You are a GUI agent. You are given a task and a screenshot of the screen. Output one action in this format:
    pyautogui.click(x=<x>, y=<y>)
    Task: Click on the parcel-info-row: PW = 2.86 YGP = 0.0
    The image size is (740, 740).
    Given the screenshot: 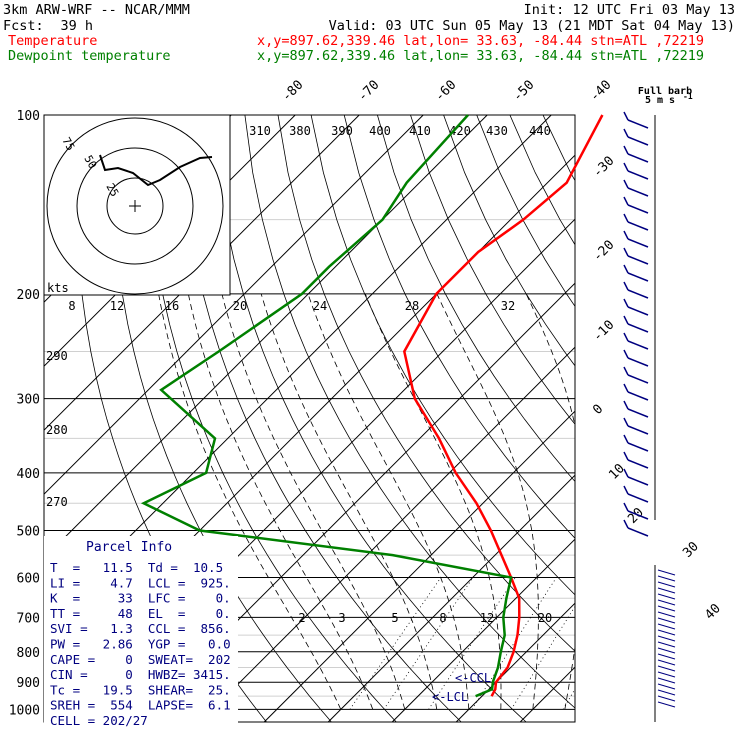 What is the action you would take?
    pyautogui.click(x=140, y=644)
    